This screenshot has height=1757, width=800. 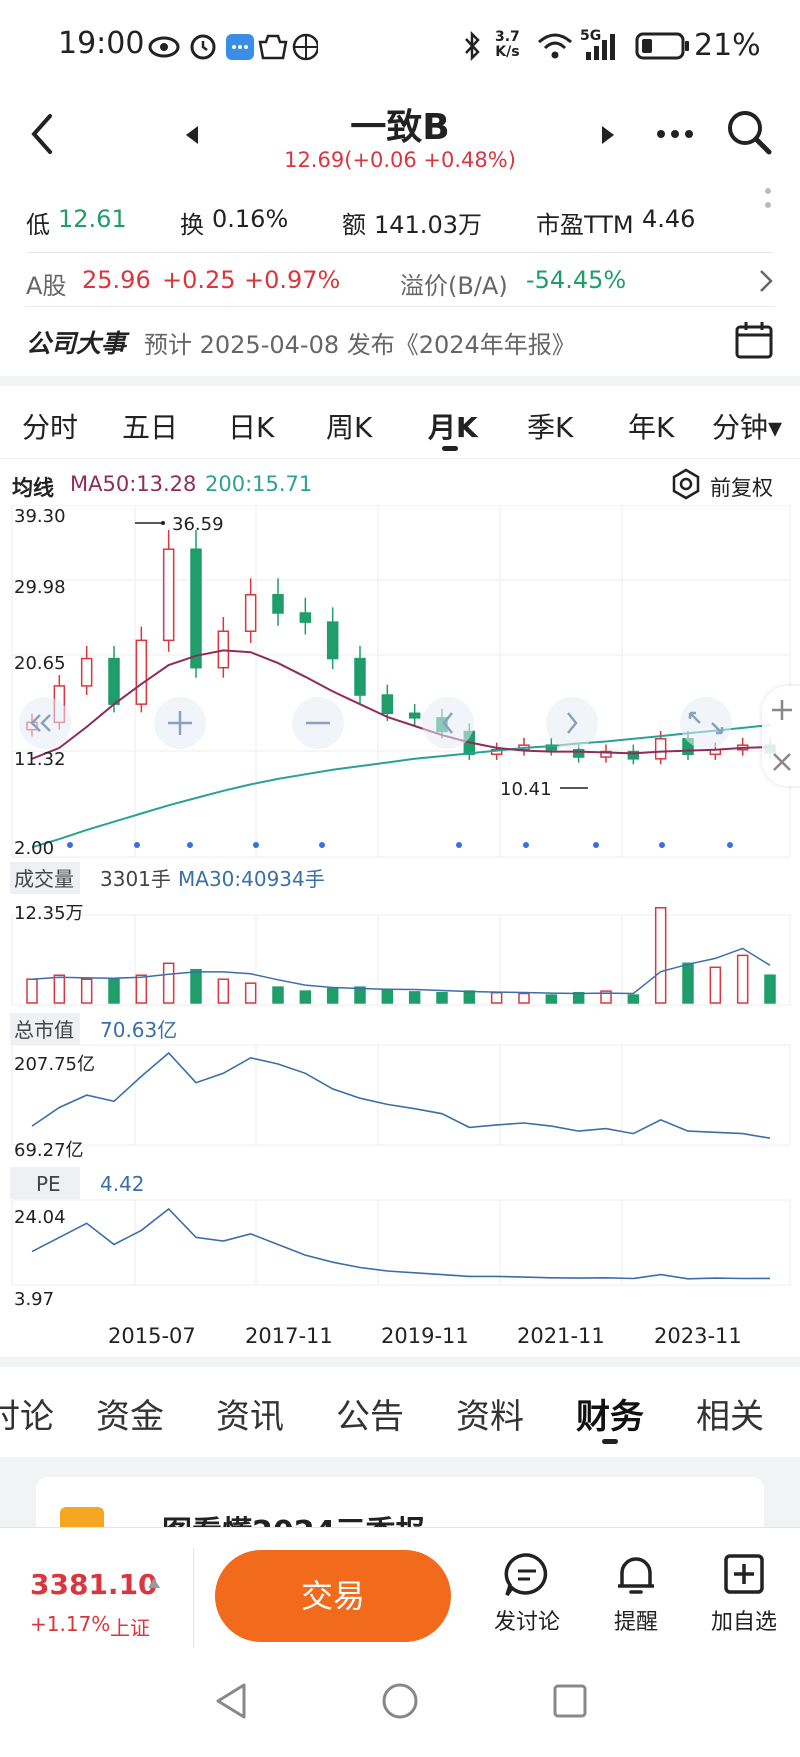 I want to click on pan-left-icon, so click(x=447, y=723).